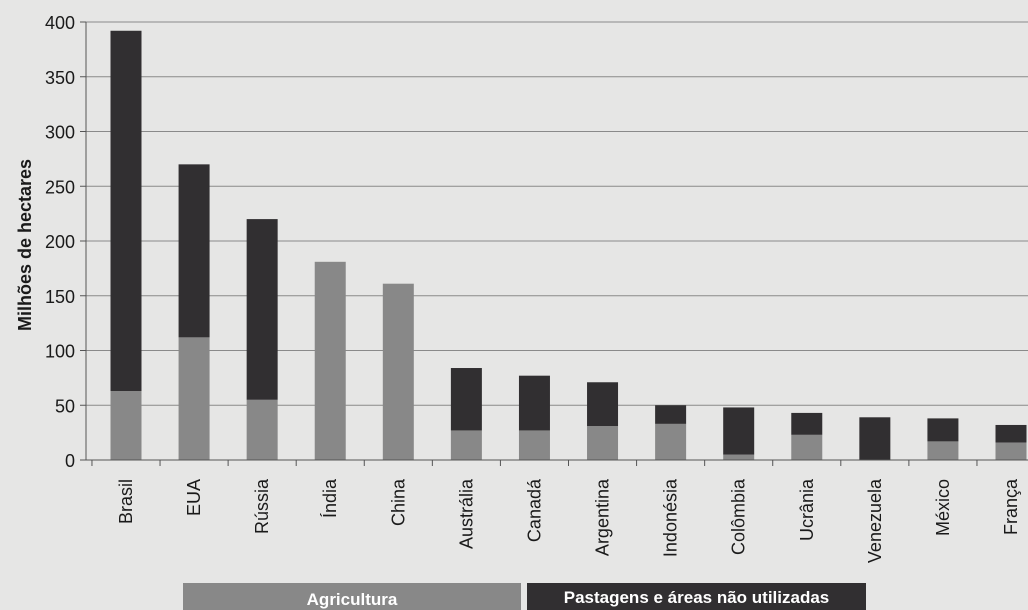  Describe the element at coordinates (398, 502) in the screenshot. I see `x-tick-label: China` at that location.